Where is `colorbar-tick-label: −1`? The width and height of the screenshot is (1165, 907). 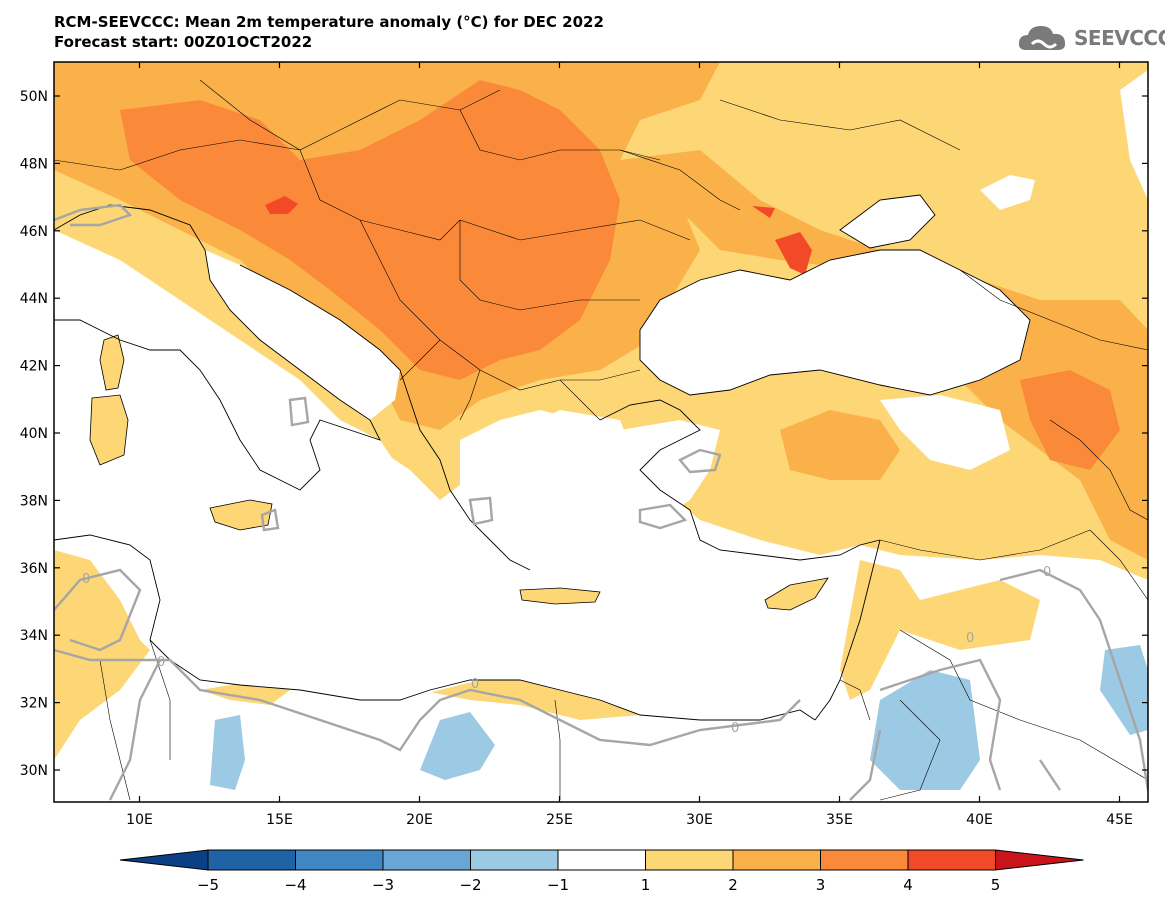 colorbar-tick-label: −1 is located at coordinates (558, 885).